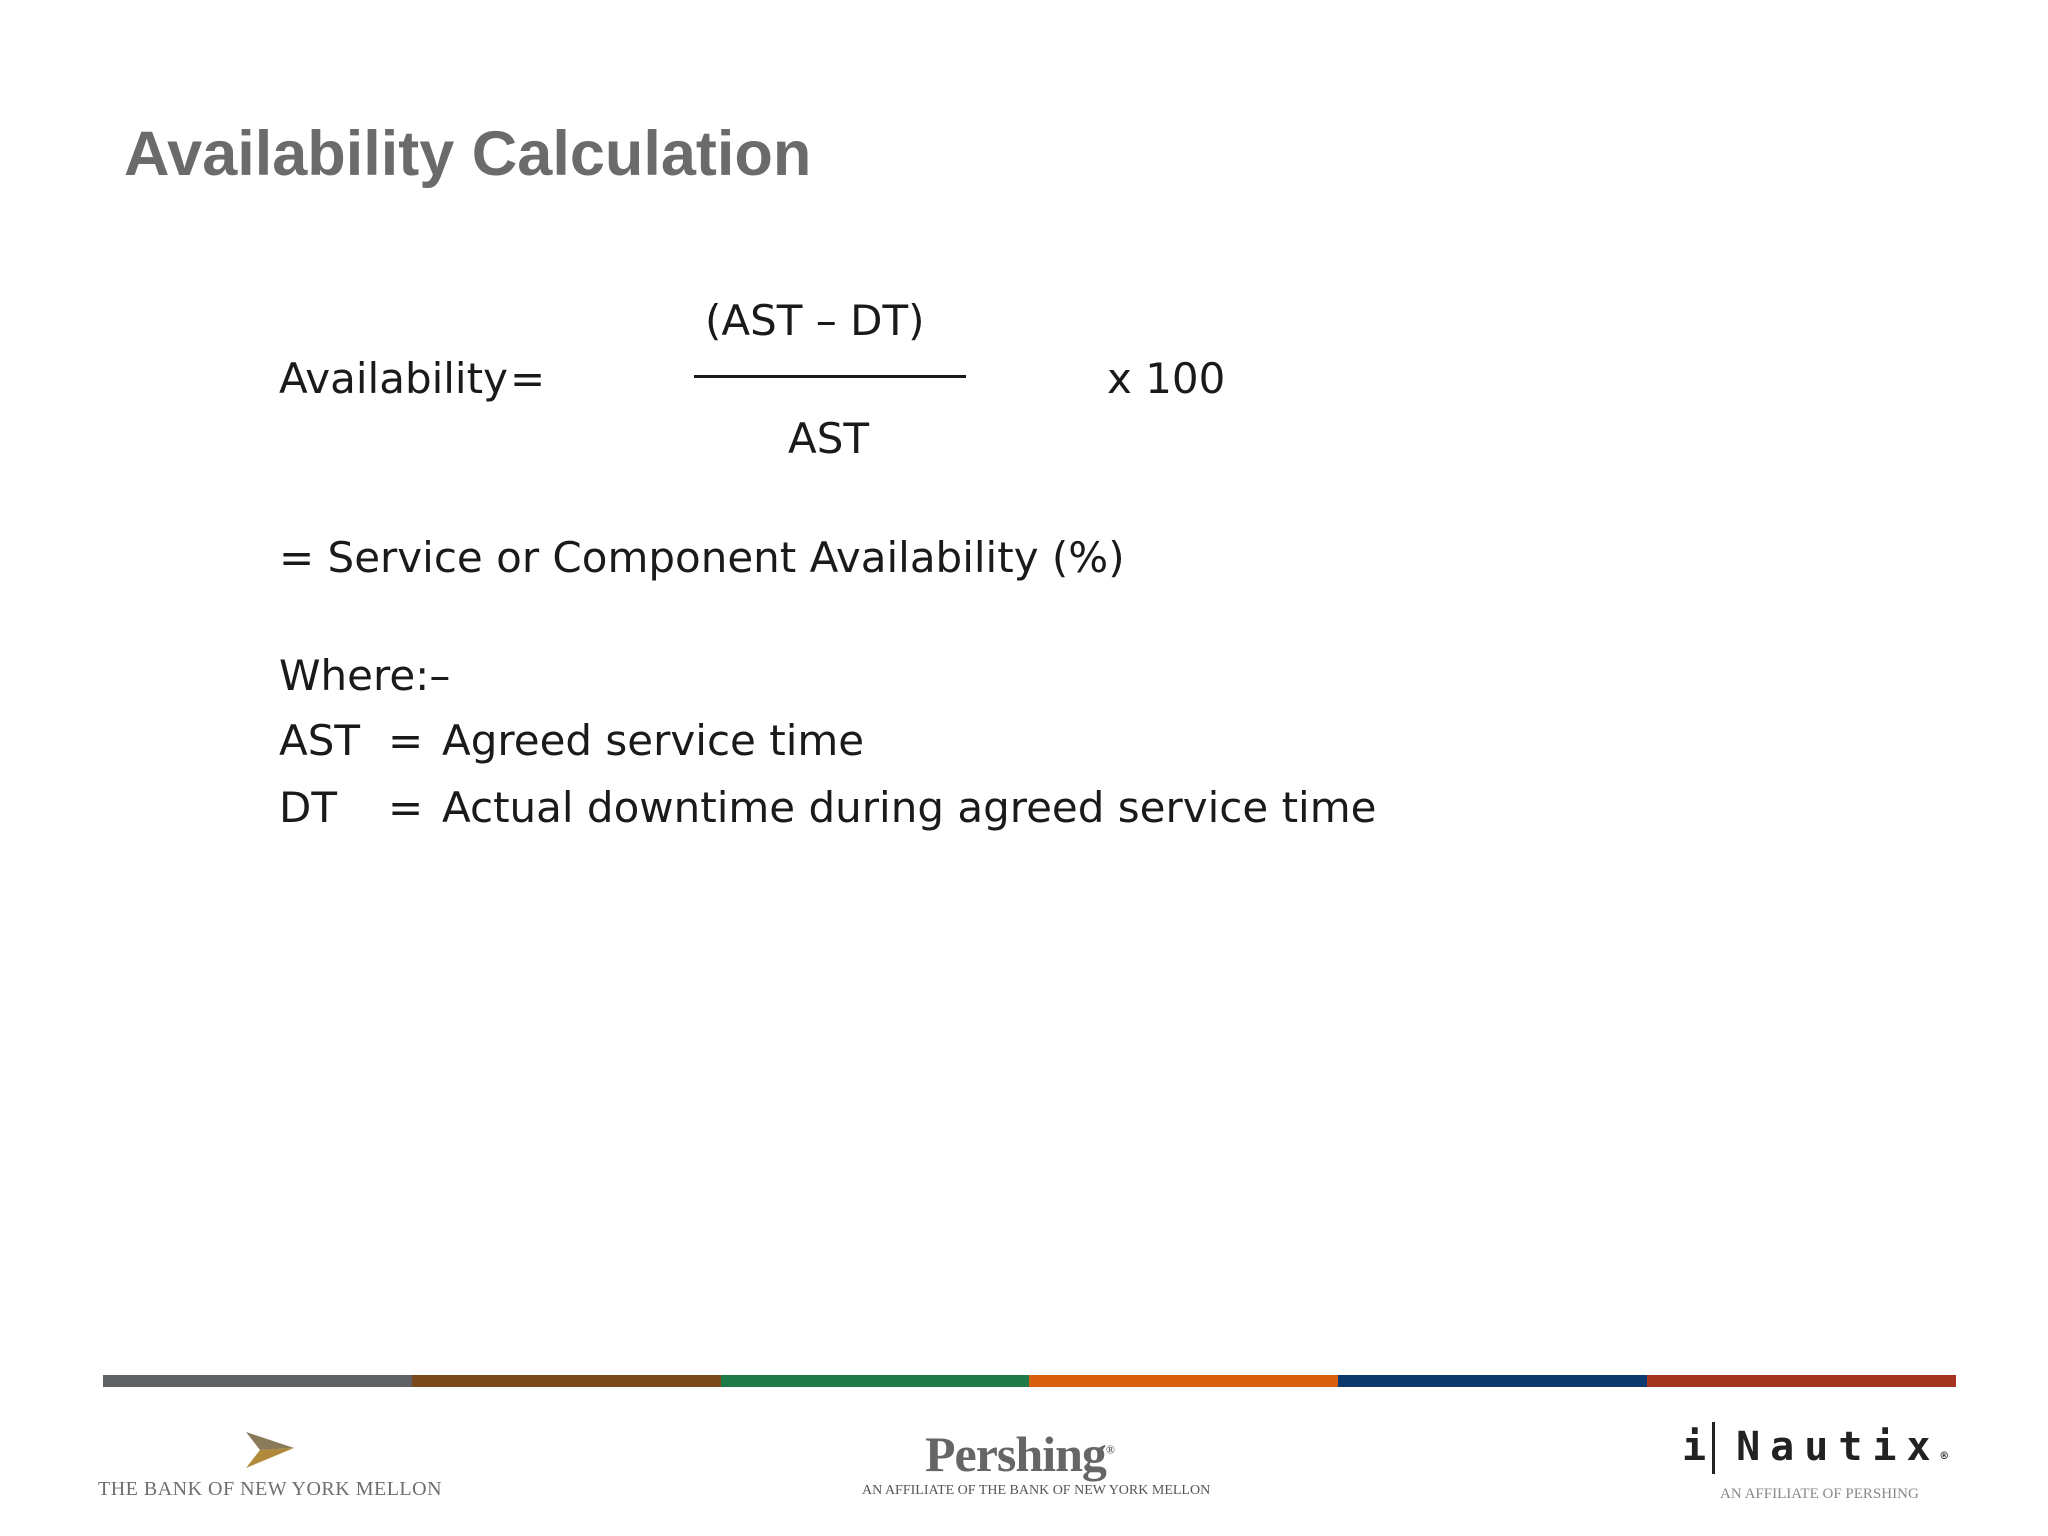 This screenshot has width=2048, height=1536. What do you see at coordinates (1699, 1447) in the screenshot?
I see `inautix-i: i` at bounding box center [1699, 1447].